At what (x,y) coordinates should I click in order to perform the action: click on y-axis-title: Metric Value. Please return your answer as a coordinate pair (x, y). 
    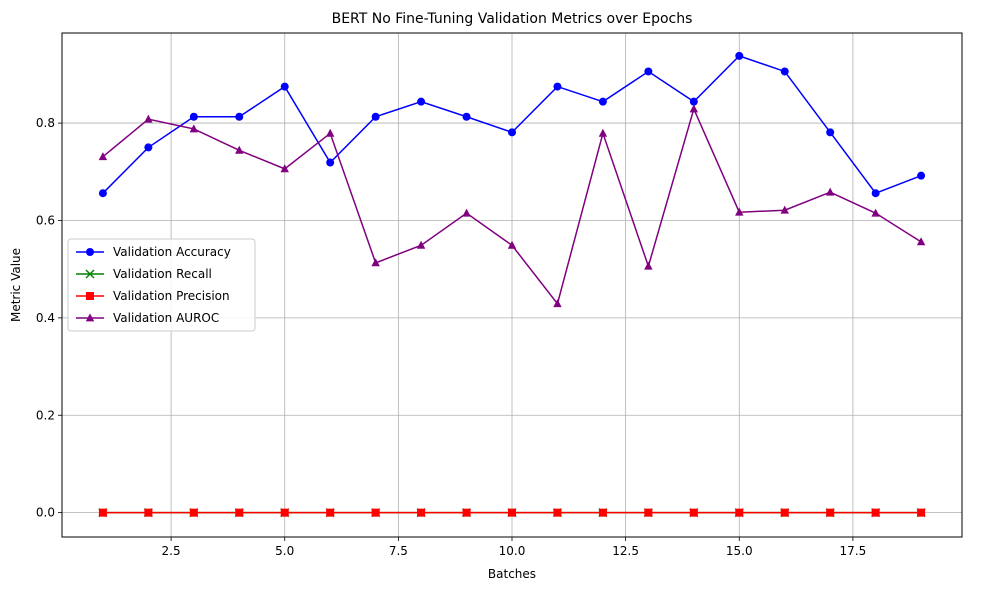
    Looking at the image, I should click on (16, 285).